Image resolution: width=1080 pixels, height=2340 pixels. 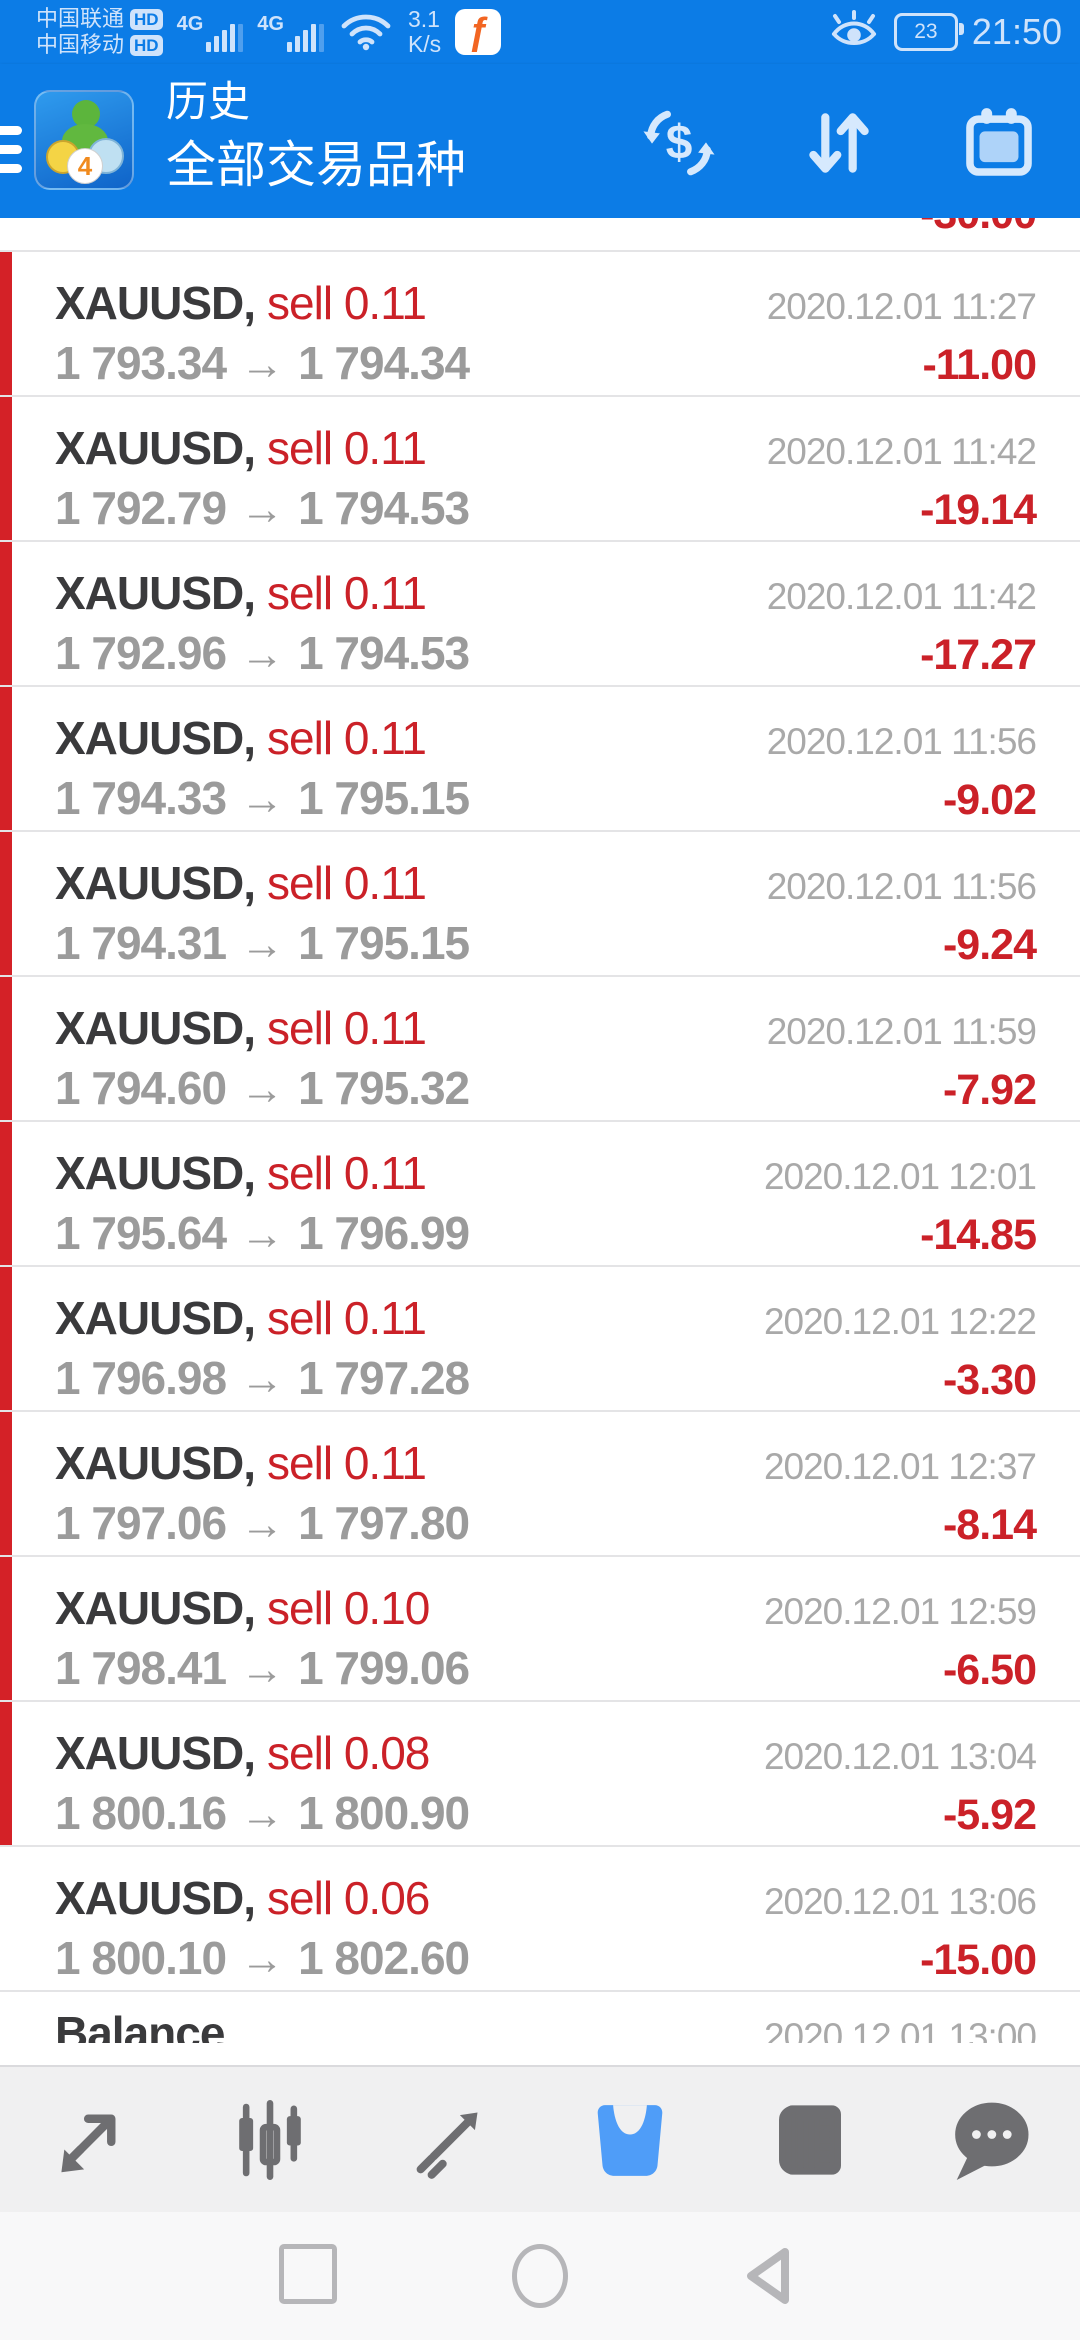 I want to click on trade-profit: -17.27, so click(x=978, y=655).